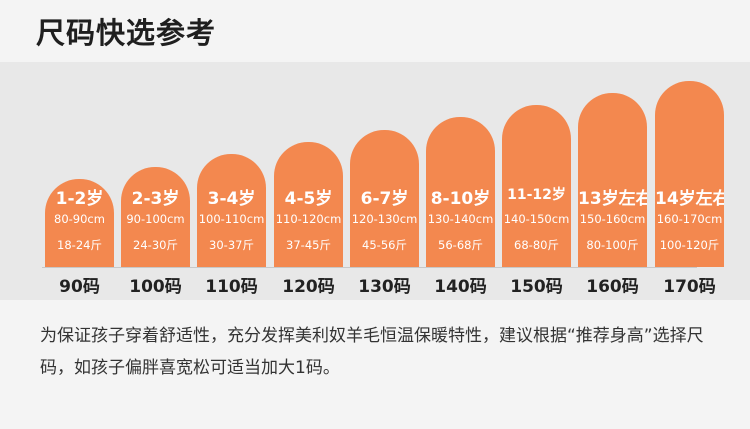 This screenshot has width=750, height=429. Describe the element at coordinates (460, 245) in the screenshot. I see `weight-range: 56-68斤` at that location.